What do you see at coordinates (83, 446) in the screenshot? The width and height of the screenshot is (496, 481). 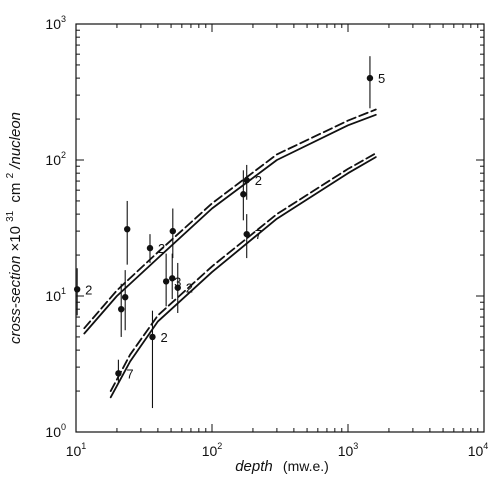 I see `x-tick-exp: 1` at bounding box center [83, 446].